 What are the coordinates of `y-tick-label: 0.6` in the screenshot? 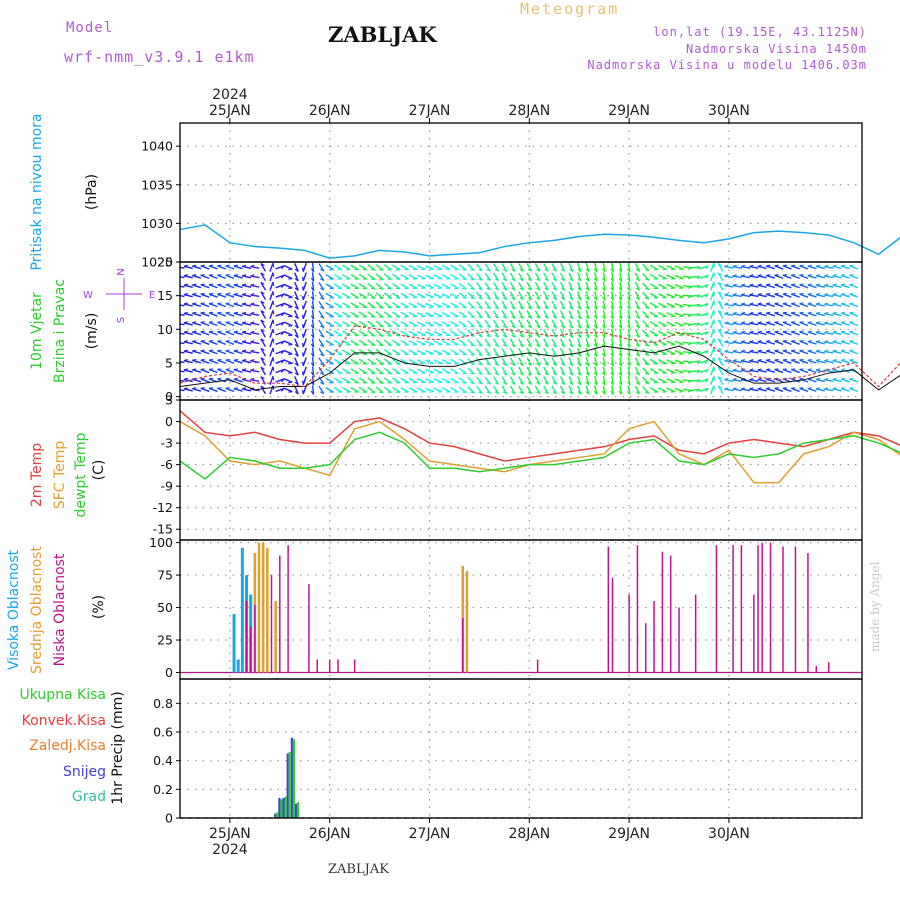 It's located at (163, 732).